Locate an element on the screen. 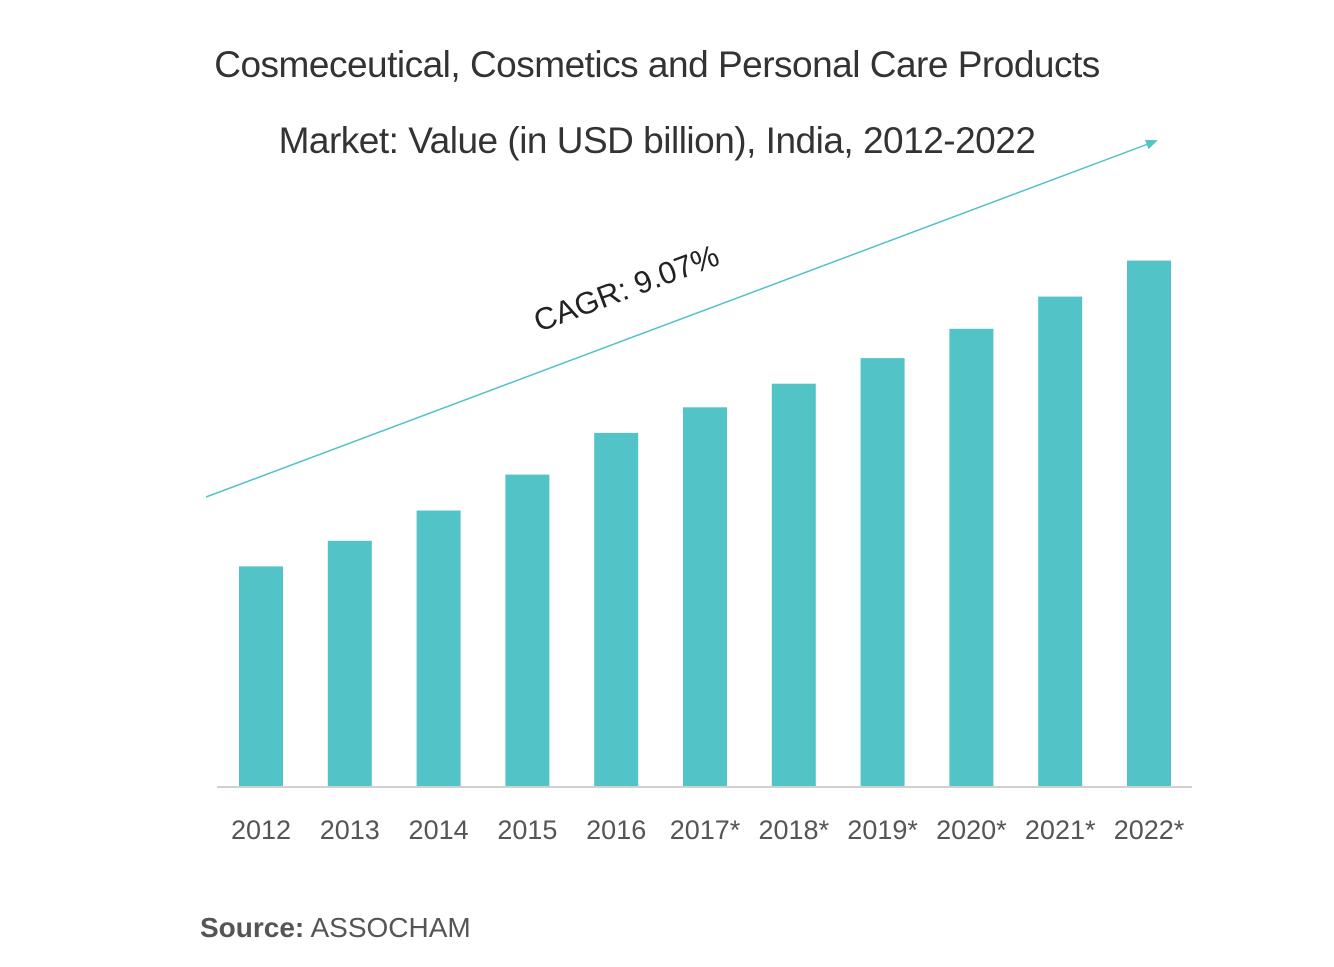  bar-2021-forecast is located at coordinates (1060, 541).